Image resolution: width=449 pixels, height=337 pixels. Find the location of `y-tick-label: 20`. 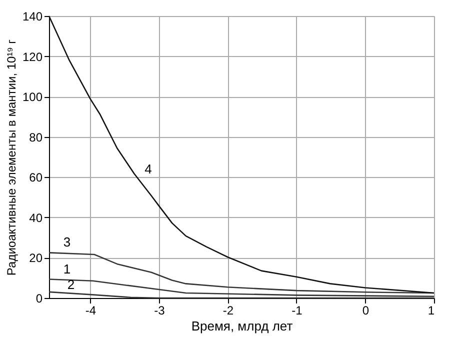

y-tick-label: 20 is located at coordinates (36, 258).